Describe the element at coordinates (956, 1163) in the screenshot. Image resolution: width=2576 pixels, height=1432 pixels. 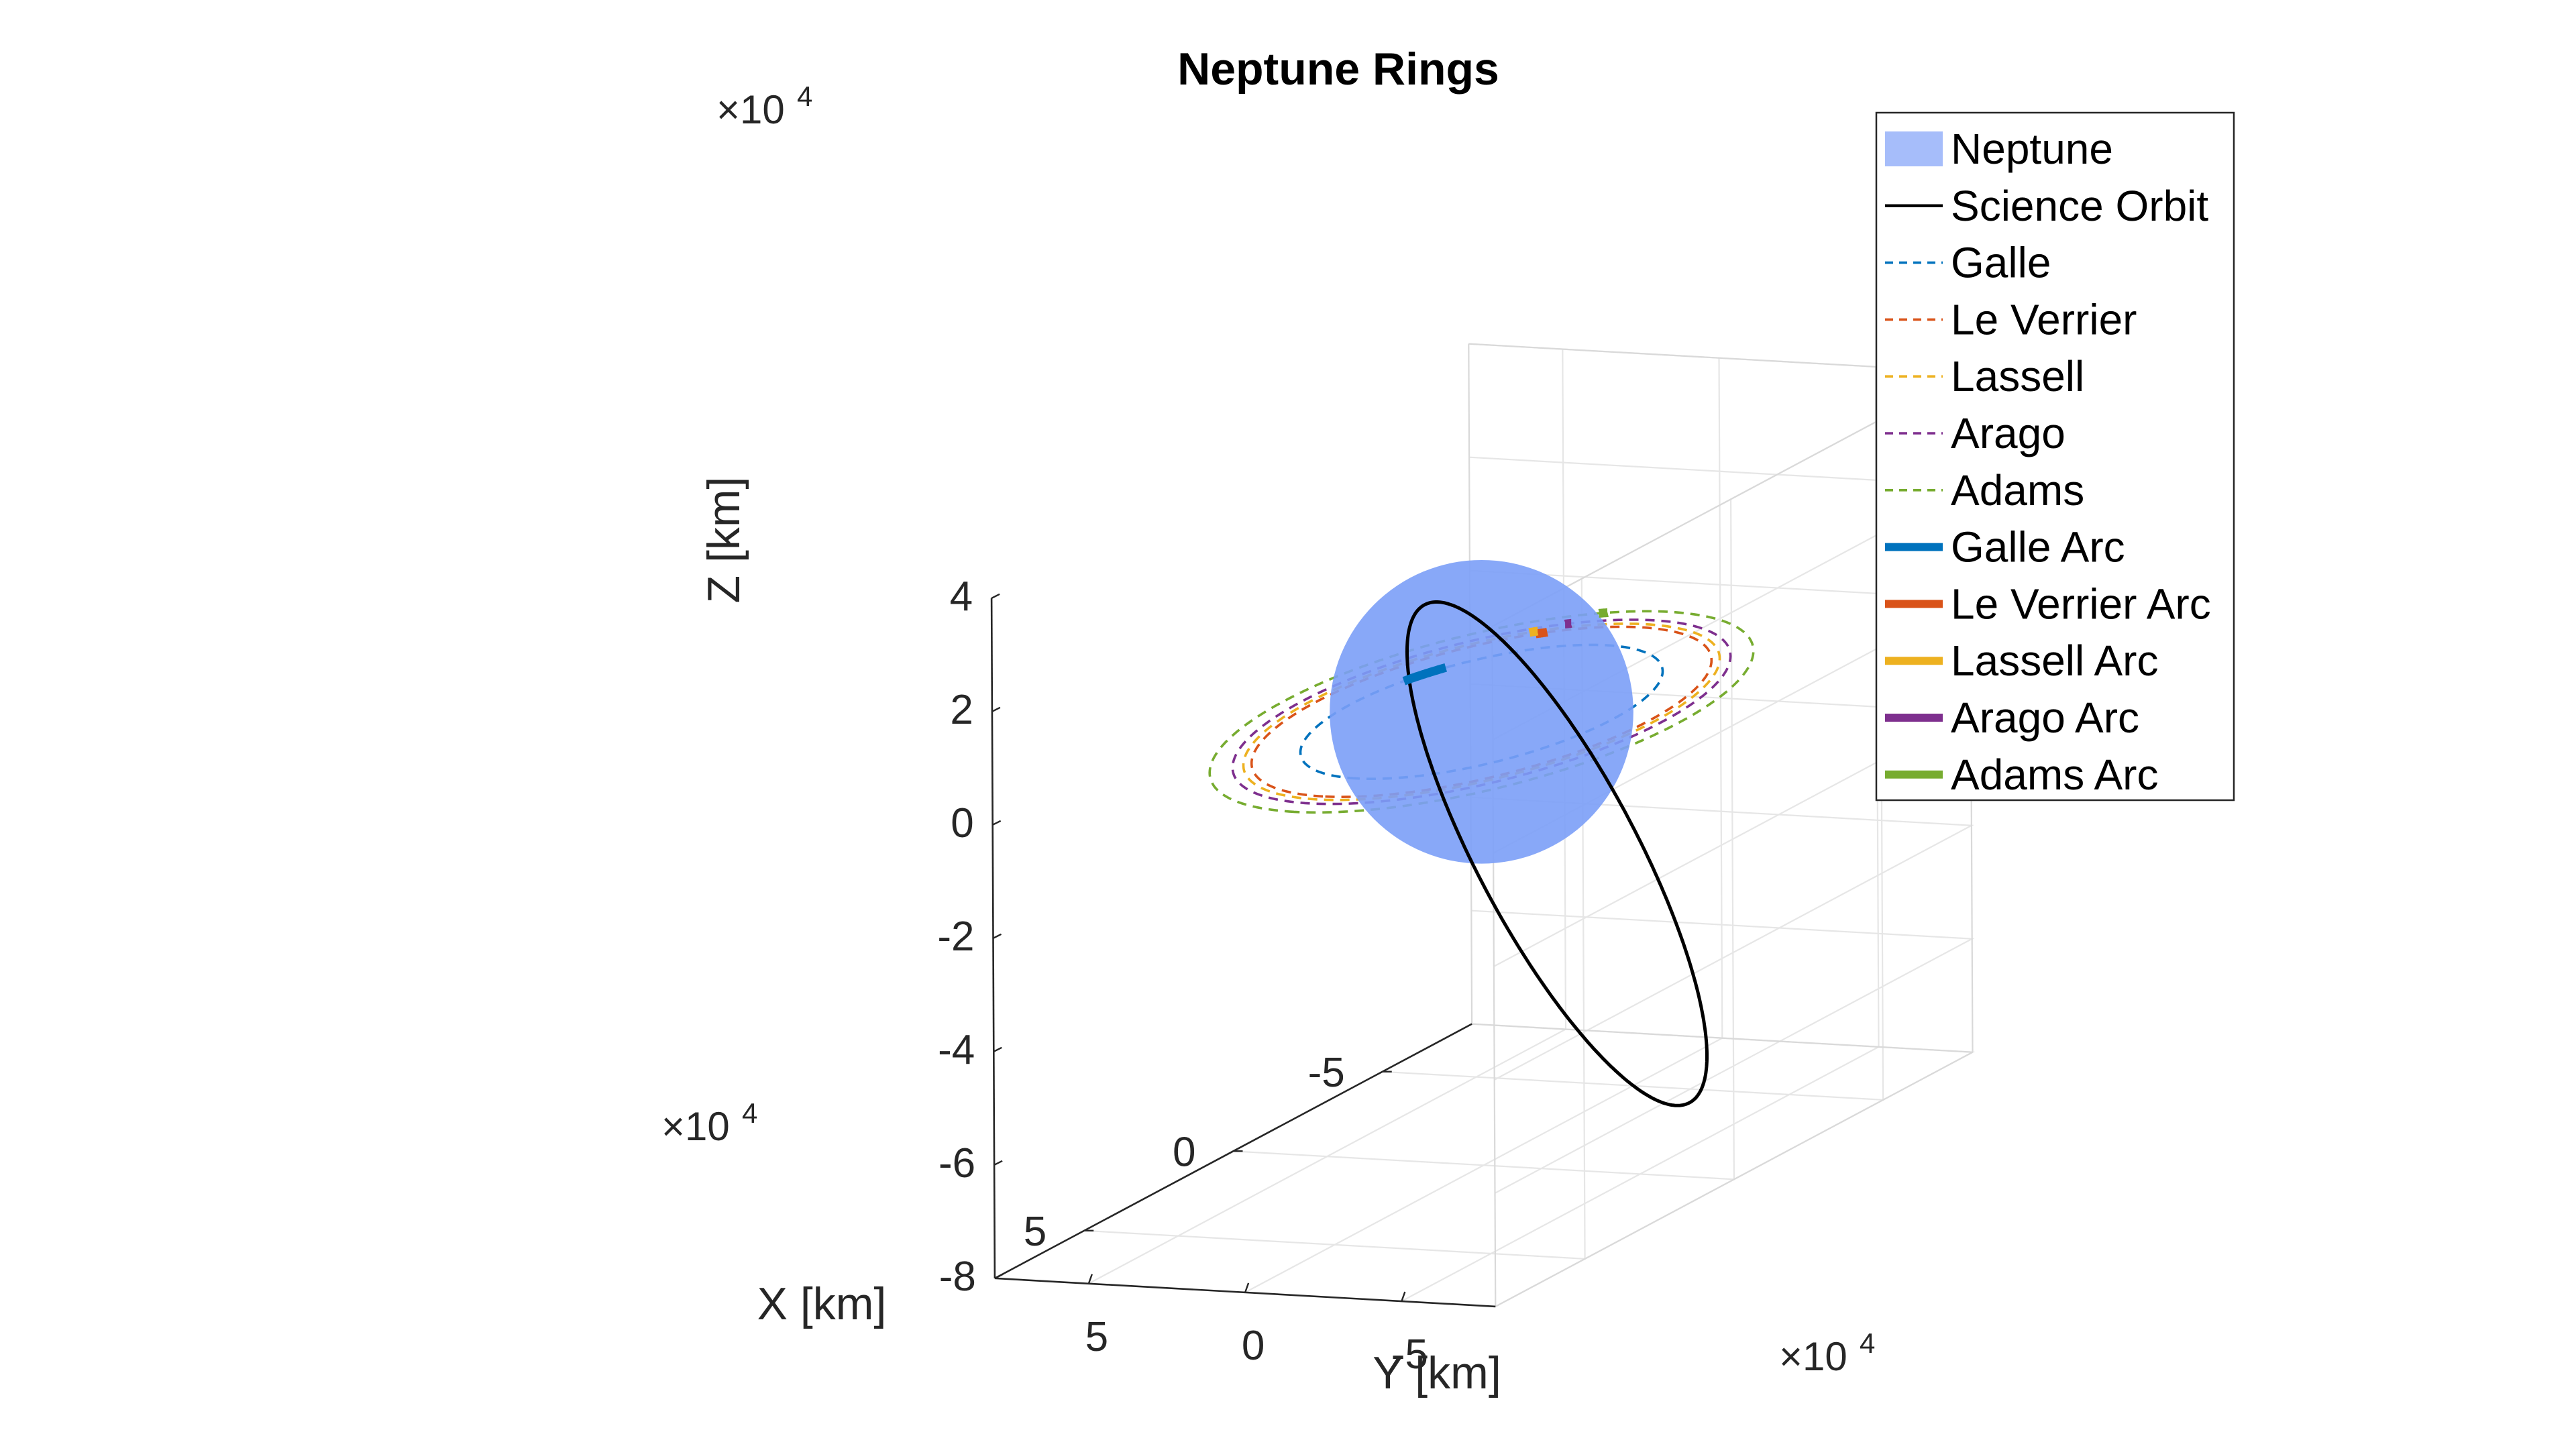
I see `z-tick-label: -6` at that location.